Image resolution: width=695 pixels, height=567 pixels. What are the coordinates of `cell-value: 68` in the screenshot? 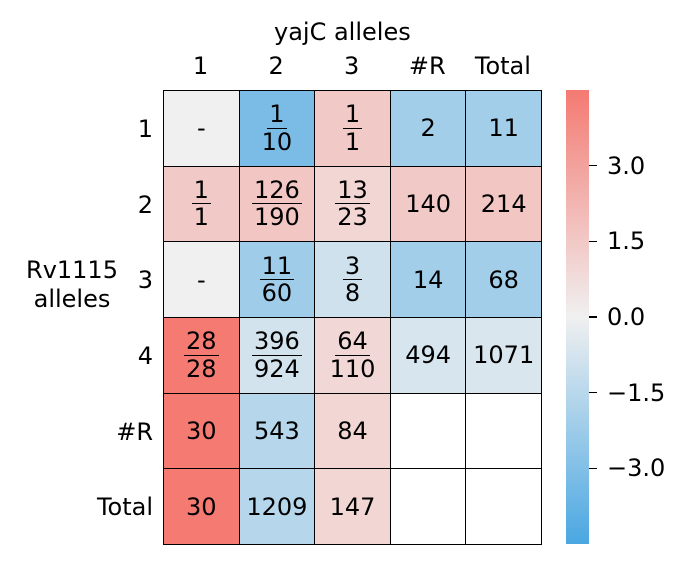 It's located at (503, 279).